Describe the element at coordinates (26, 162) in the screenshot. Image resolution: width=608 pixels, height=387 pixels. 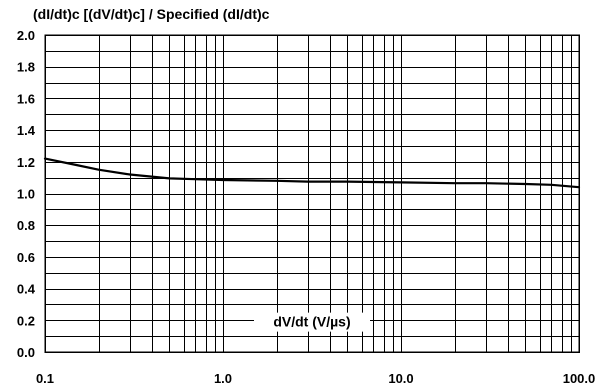
I see `y-tick-label: 1.2` at that location.